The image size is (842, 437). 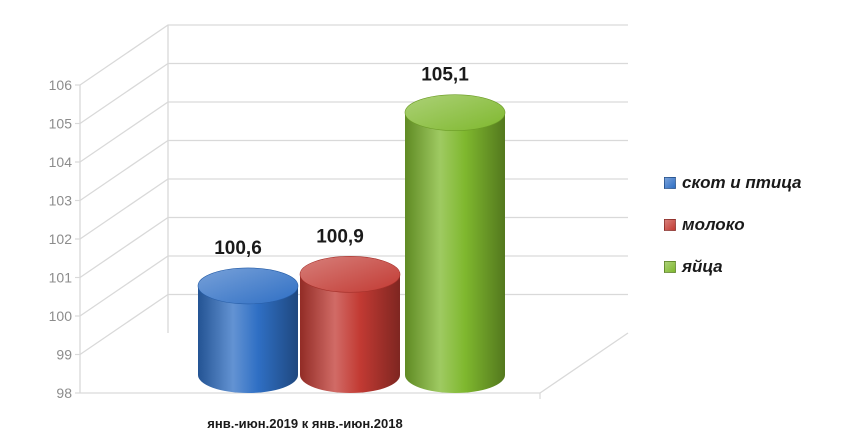 What do you see at coordinates (670, 183) in the screenshot?
I see `legend-swatch-livestock` at bounding box center [670, 183].